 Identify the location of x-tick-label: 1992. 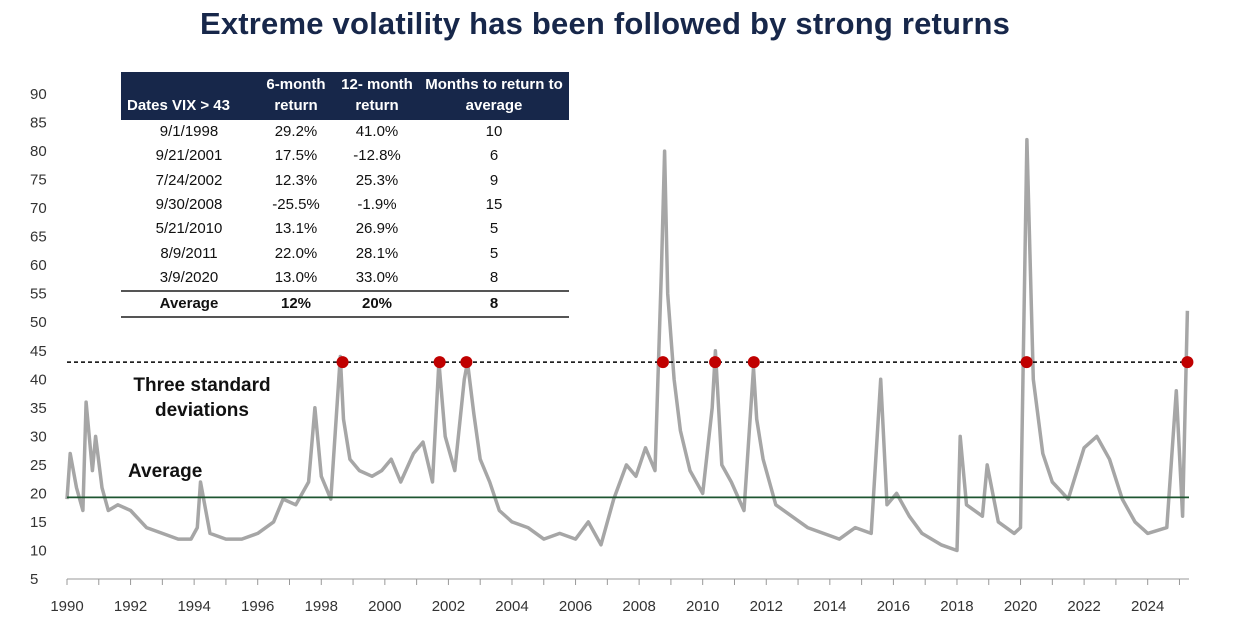
(130, 606).